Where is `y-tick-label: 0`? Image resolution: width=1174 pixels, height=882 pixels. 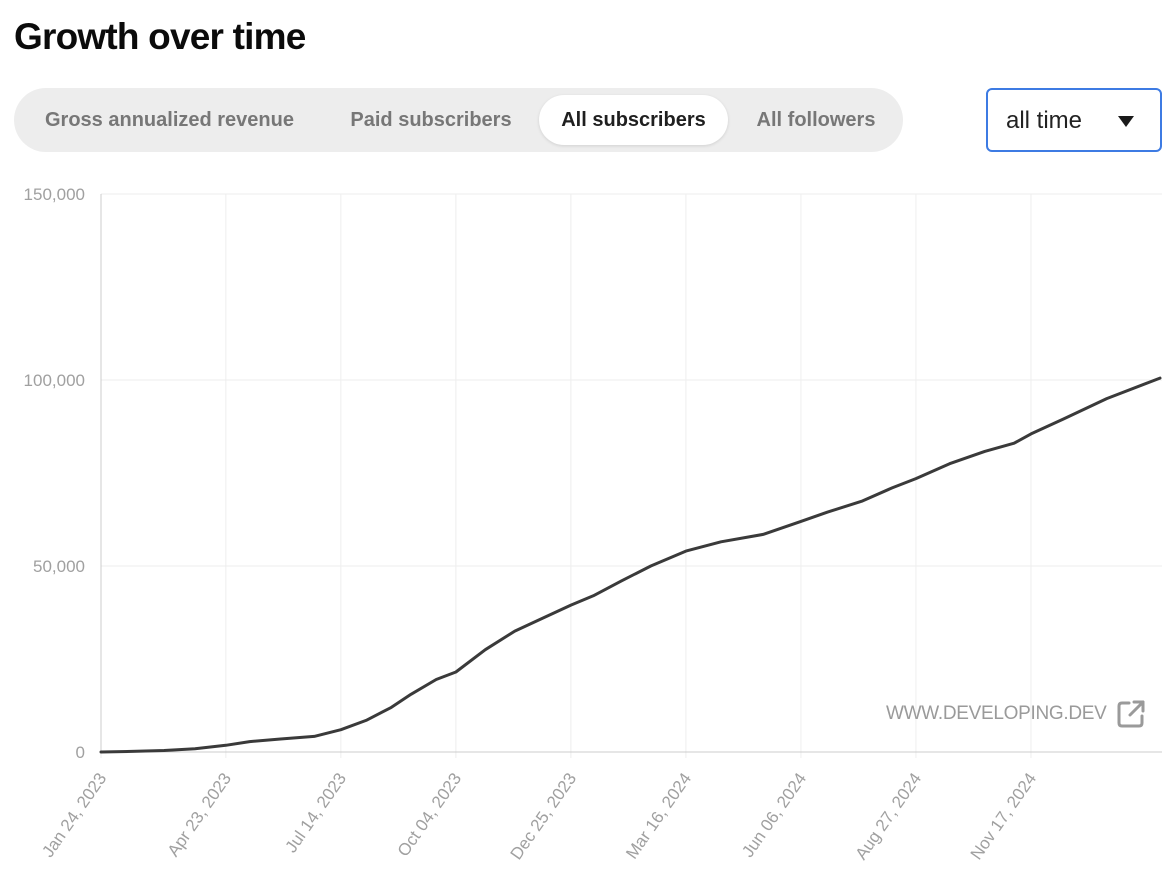 y-tick-label: 0 is located at coordinates (80, 752).